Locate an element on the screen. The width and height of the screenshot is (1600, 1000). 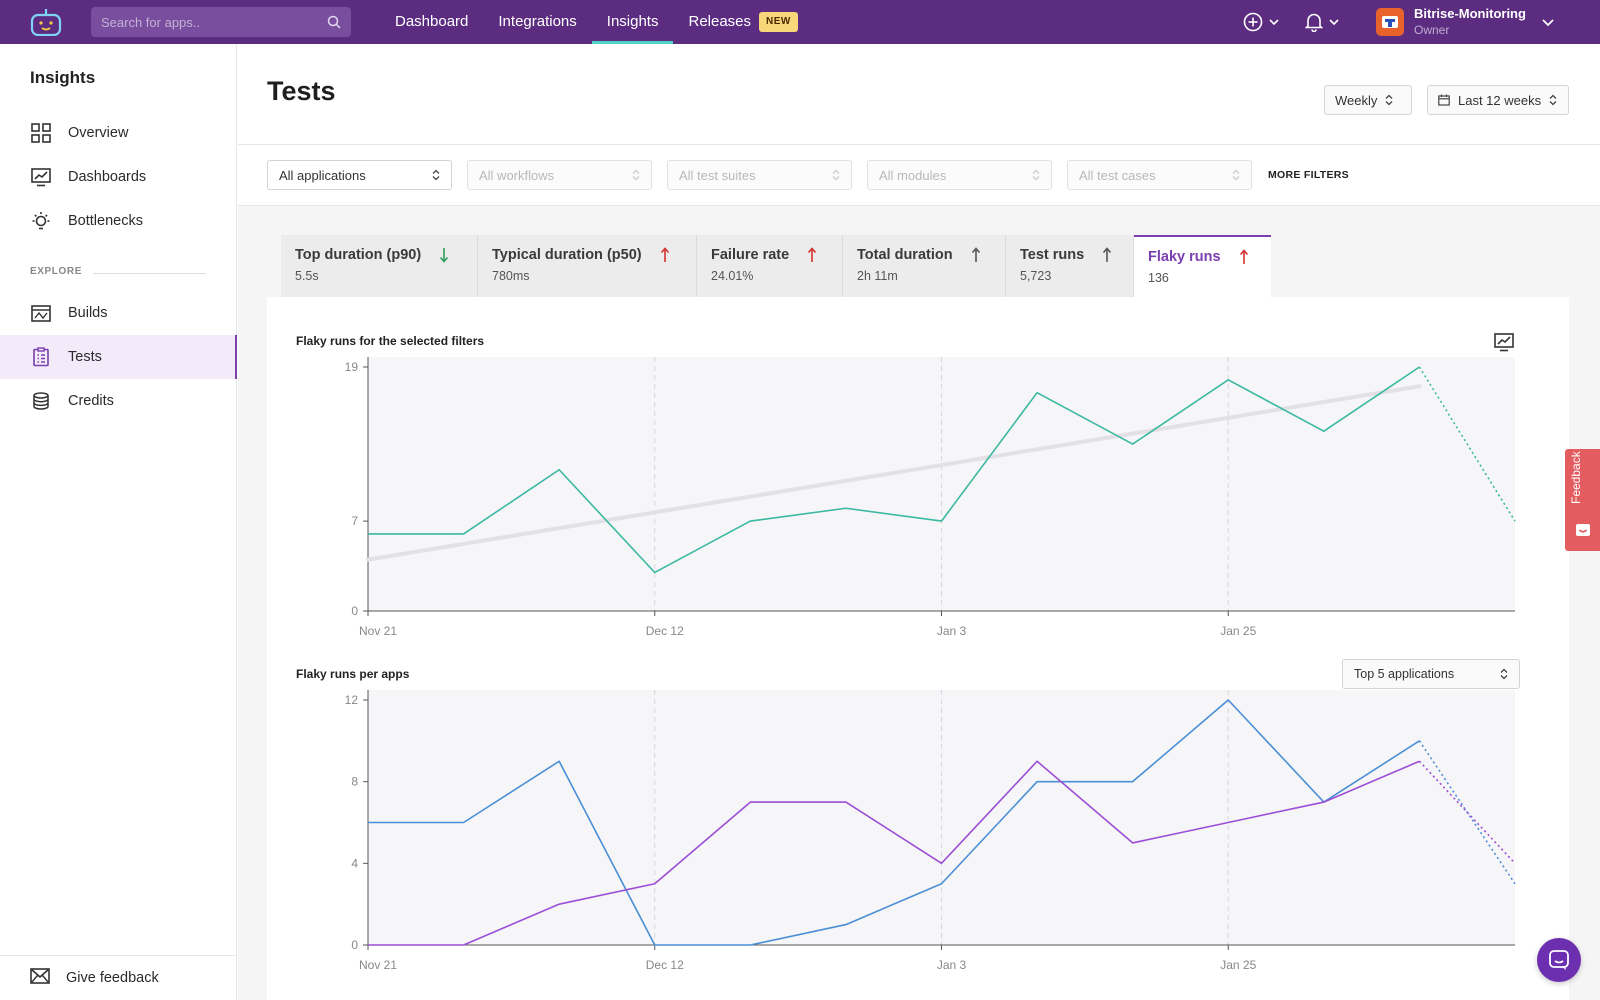
y-tick-label: 4 is located at coordinates (354, 863).